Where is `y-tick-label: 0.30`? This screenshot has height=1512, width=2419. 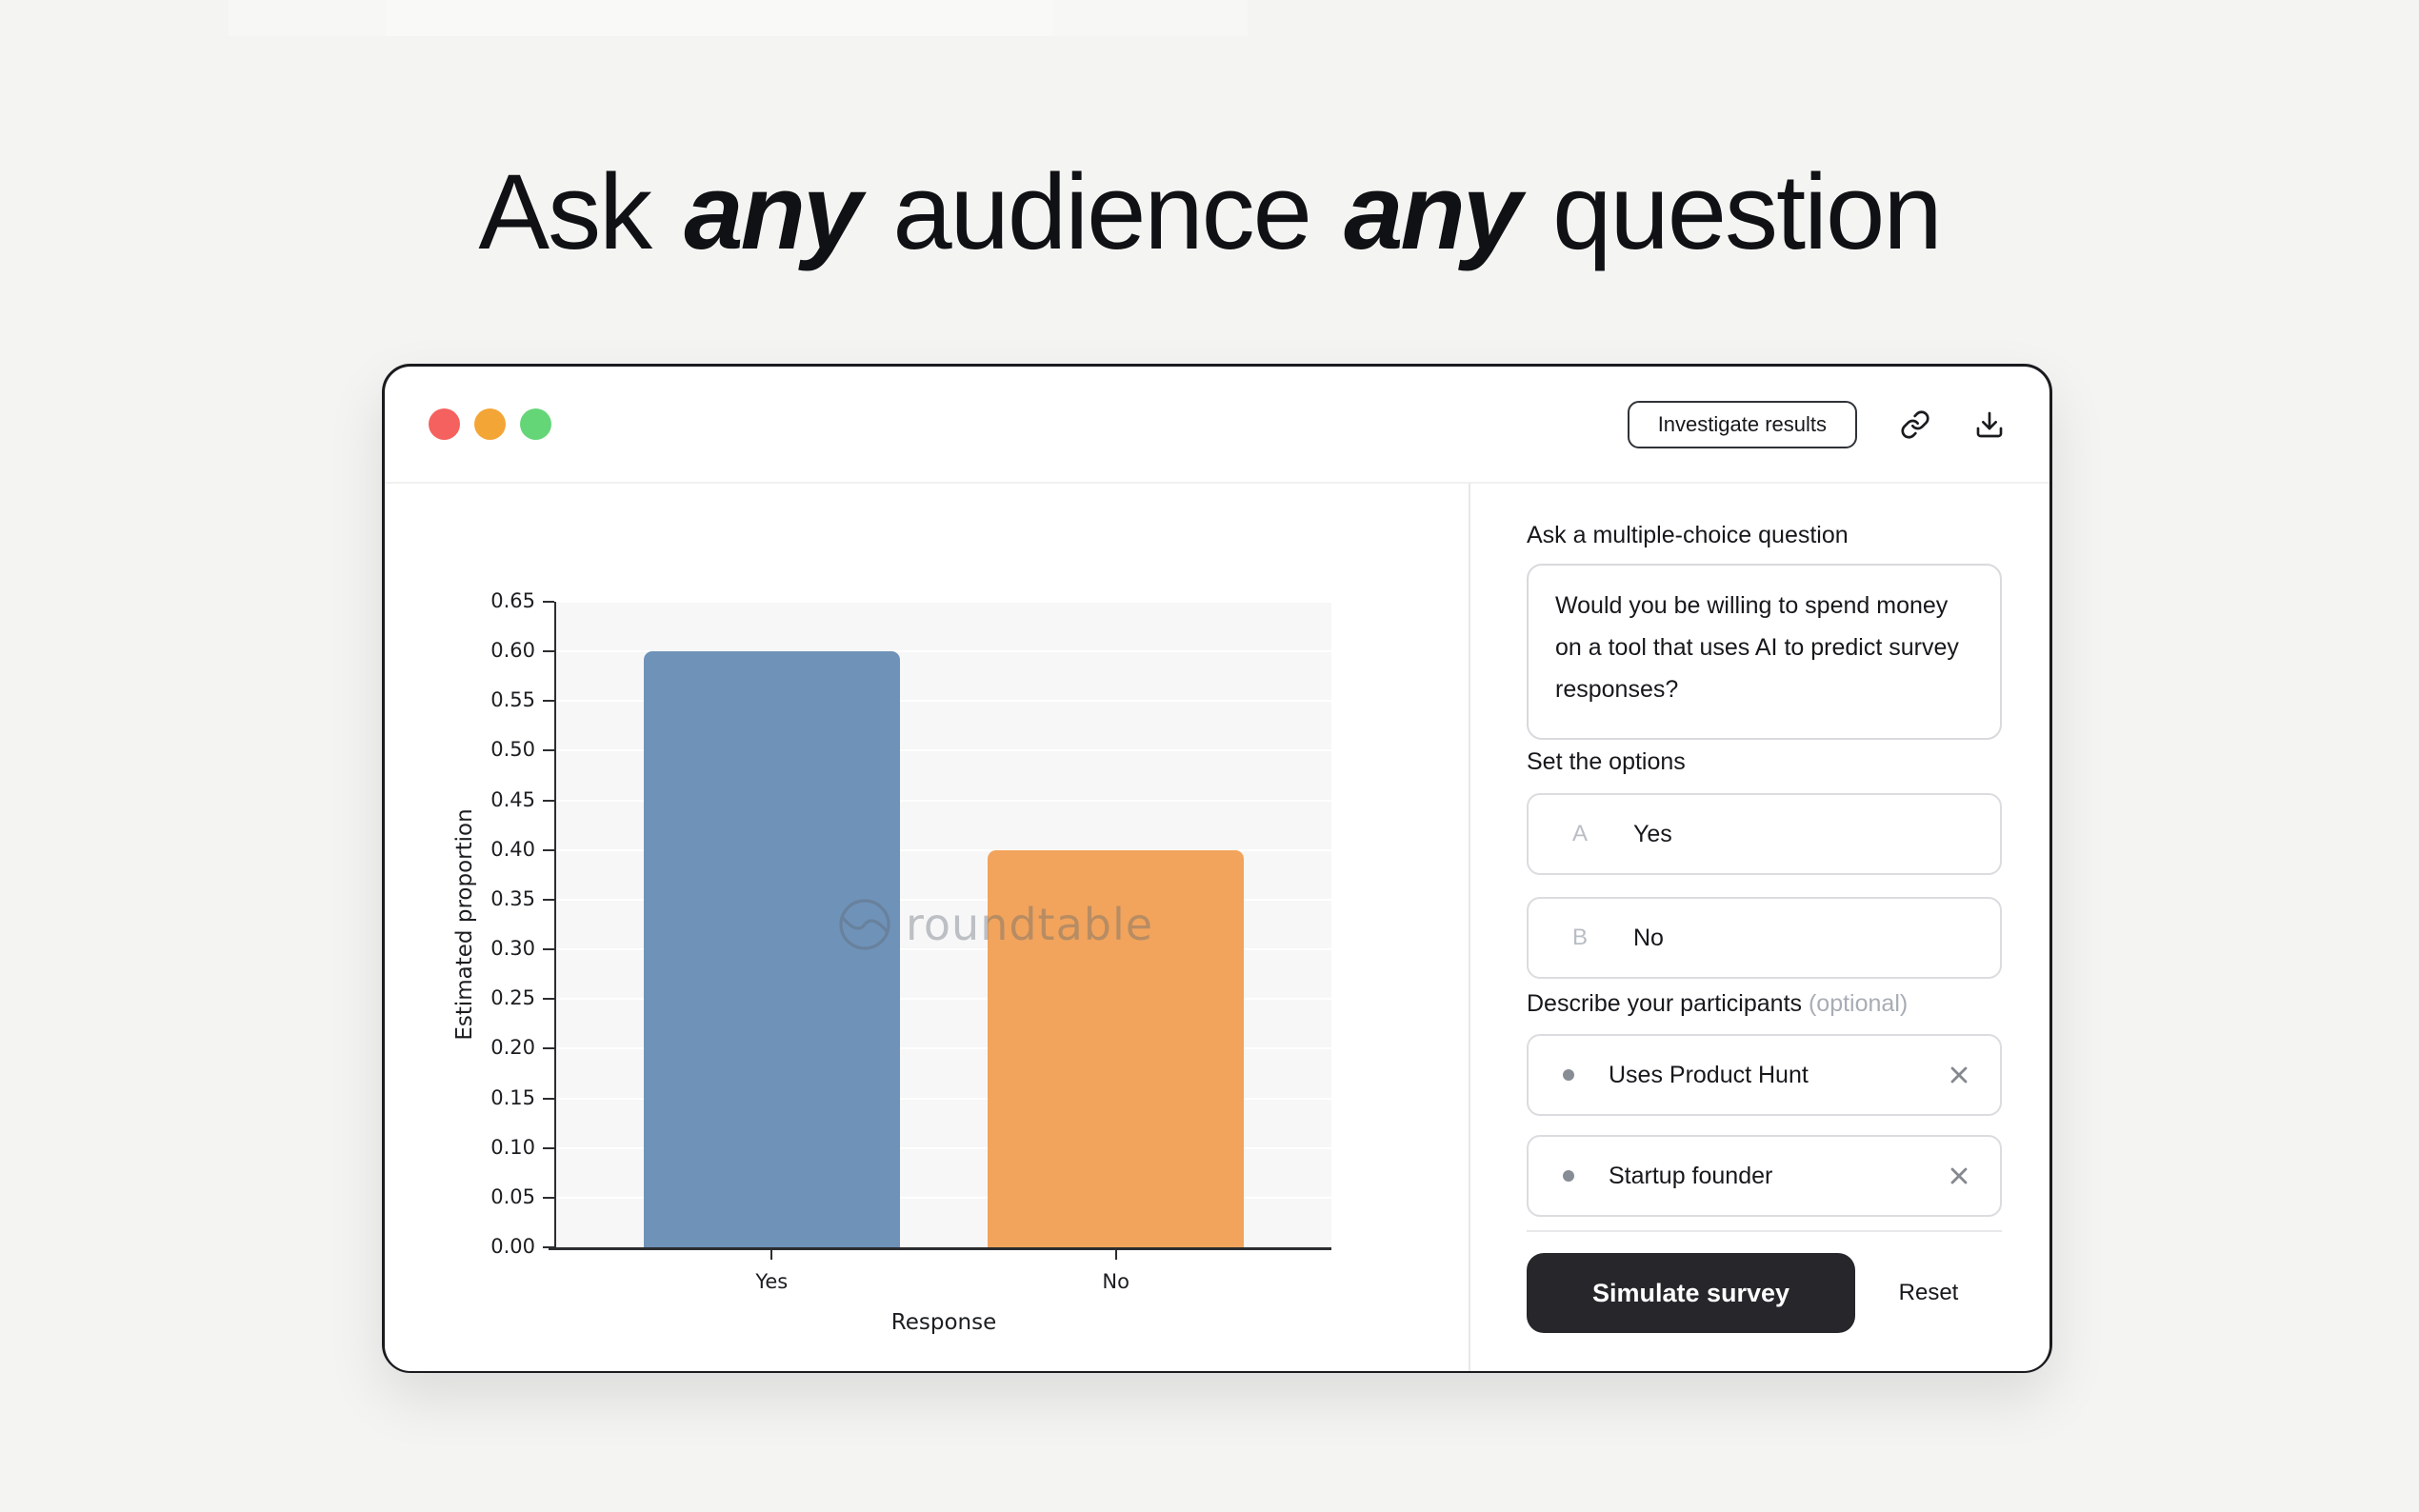 y-tick-label: 0.30 is located at coordinates (512, 949).